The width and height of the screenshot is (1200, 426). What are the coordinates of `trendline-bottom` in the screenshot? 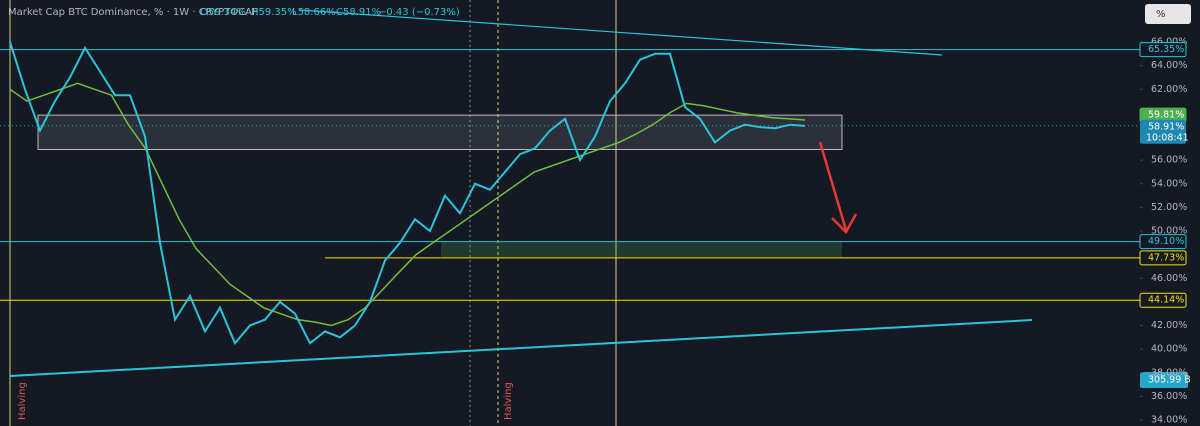 It's located at (521, 348).